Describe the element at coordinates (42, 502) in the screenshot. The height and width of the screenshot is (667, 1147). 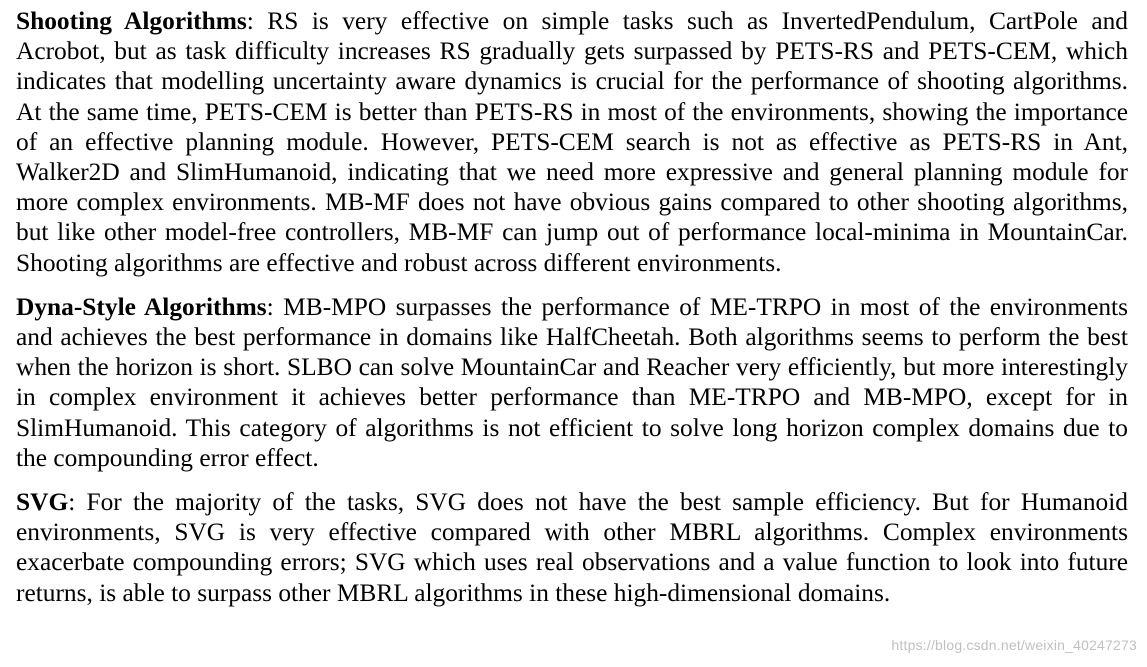
I see `paragraph-heading: SVG` at that location.